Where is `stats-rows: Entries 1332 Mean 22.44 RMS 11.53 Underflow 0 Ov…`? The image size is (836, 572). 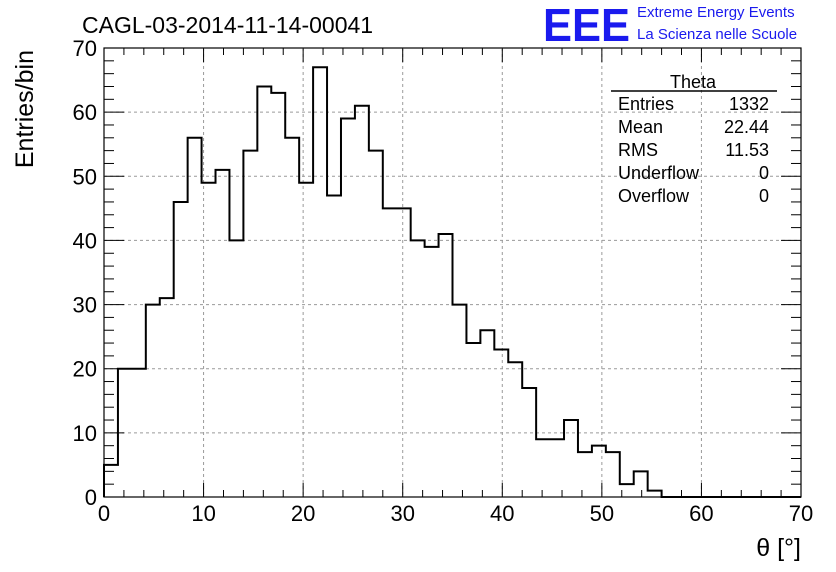 stats-rows: Entries 1332 Mean 22.44 RMS 11.53 Underflow 0 Ov… is located at coordinates (693, 150).